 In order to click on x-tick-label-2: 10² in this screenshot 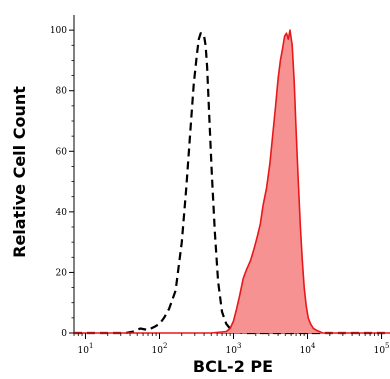, I will do `click(160, 349)`.